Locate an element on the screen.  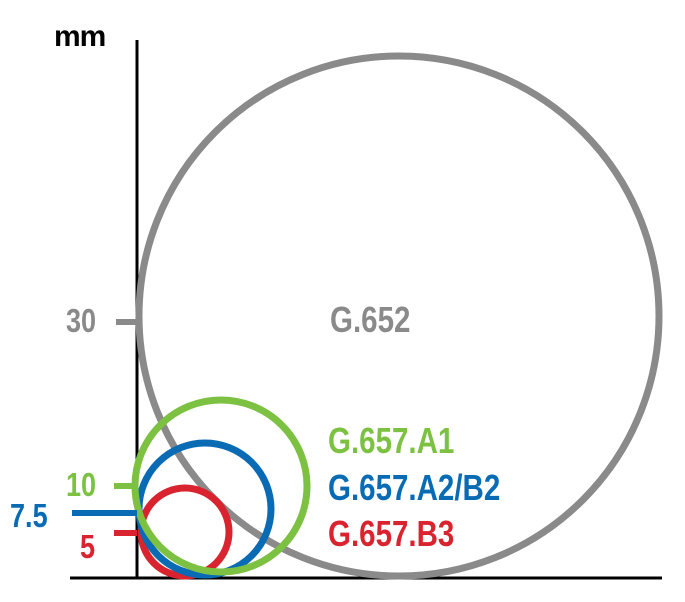
tick-label-30: 30 is located at coordinates (81, 320).